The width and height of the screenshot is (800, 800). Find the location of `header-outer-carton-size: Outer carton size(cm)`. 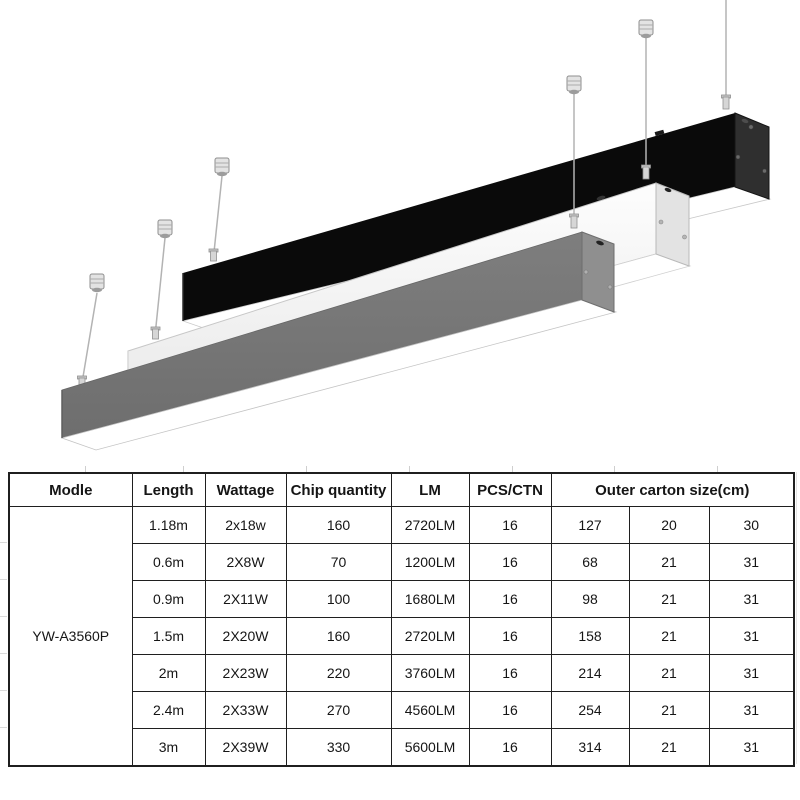

header-outer-carton-size: Outer carton size(cm) is located at coordinates (672, 489).